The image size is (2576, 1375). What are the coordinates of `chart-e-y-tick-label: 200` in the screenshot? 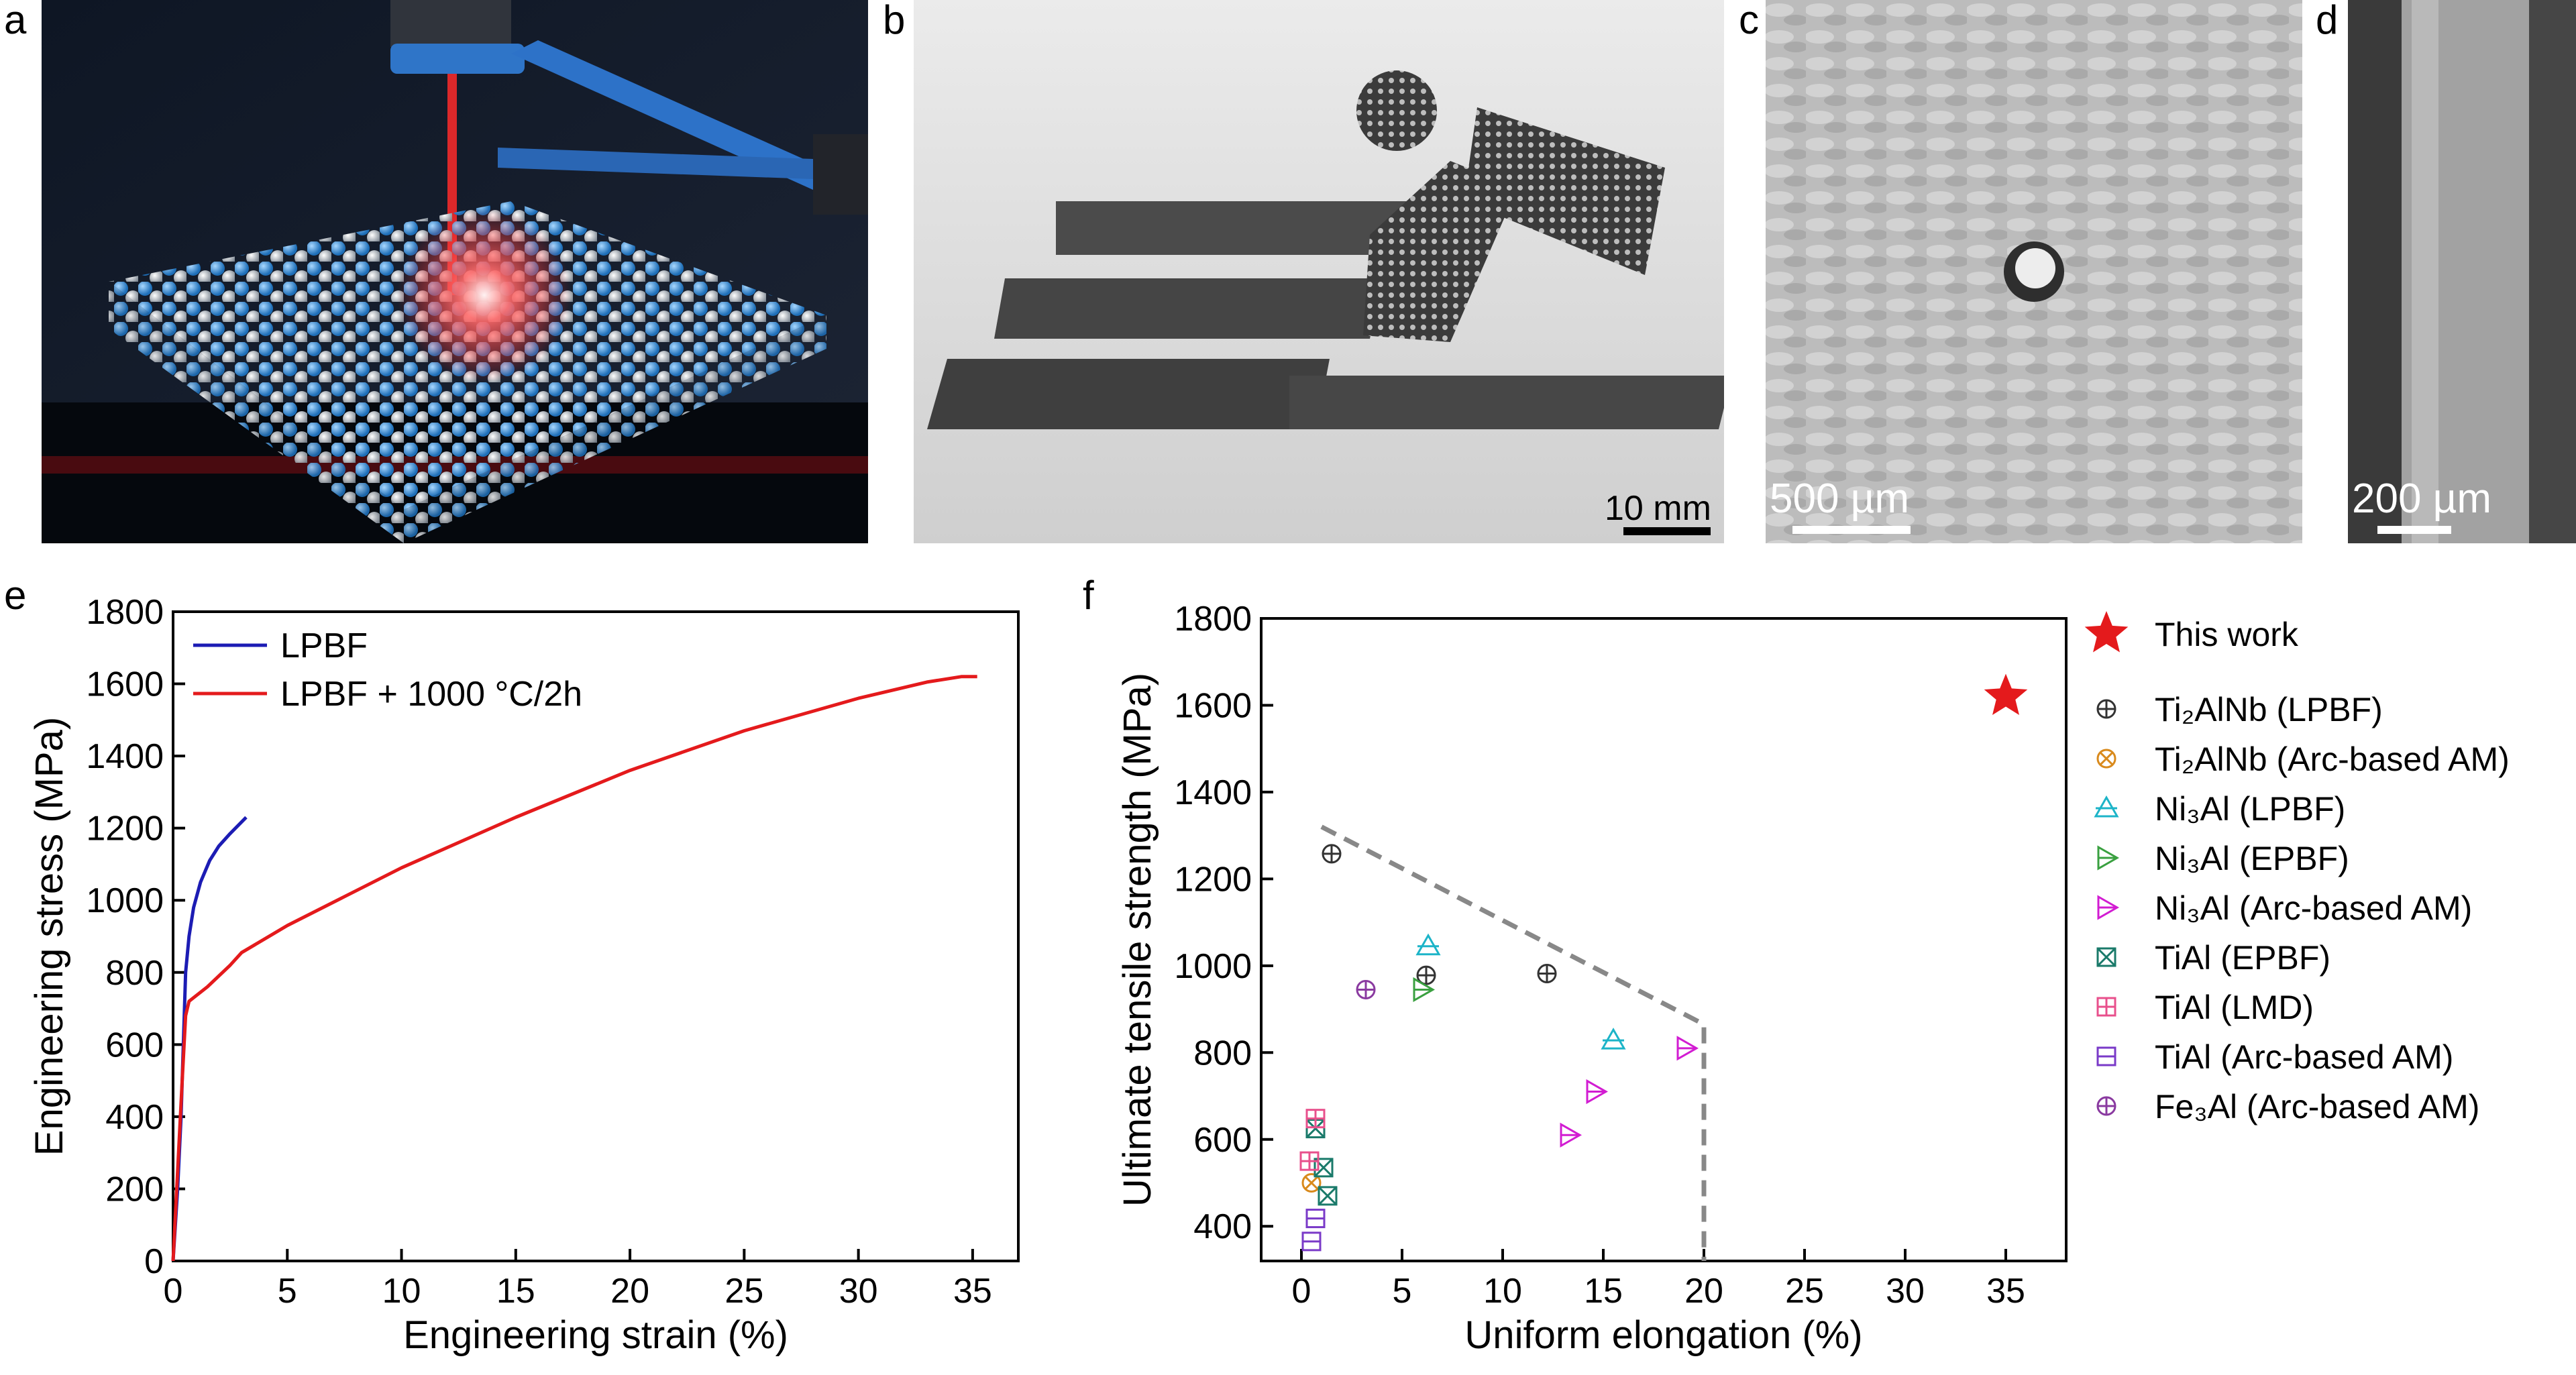 It's located at (134, 1189).